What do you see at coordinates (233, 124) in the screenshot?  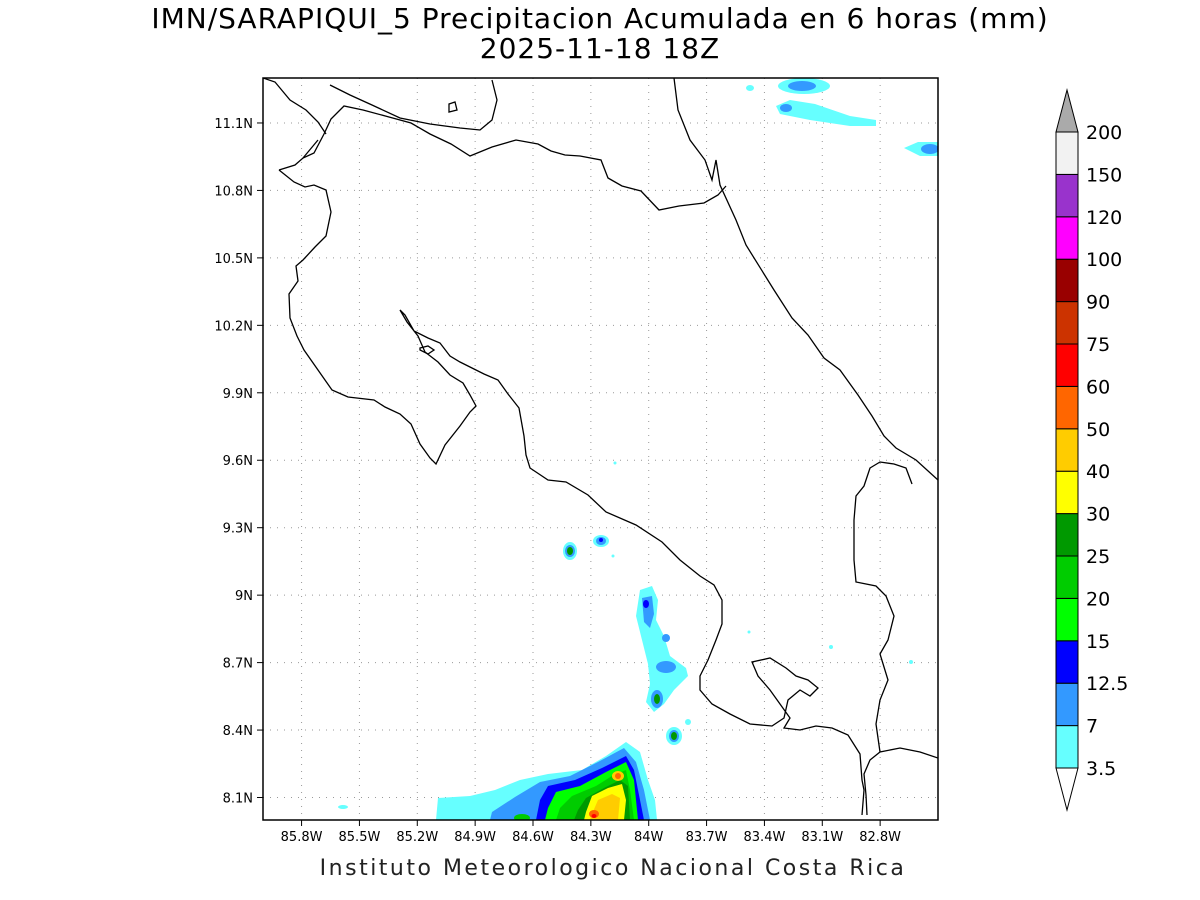 I see `lat-tick-label: 11.1N` at bounding box center [233, 124].